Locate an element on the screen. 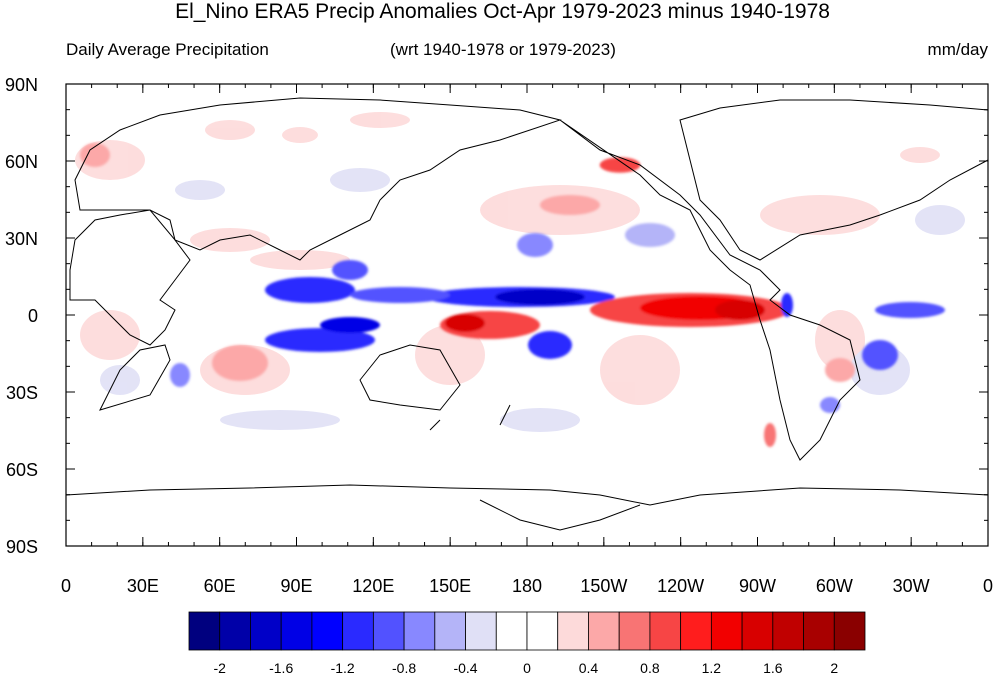 This screenshot has width=1005, height=676. units-label: mm/day is located at coordinates (957, 49).